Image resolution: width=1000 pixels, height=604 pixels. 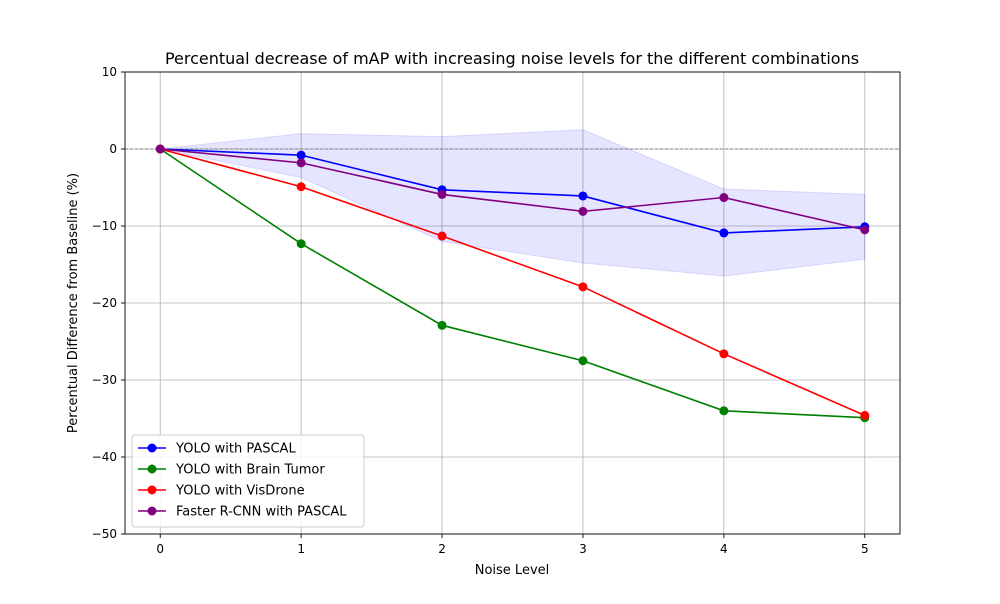 What do you see at coordinates (109, 72) in the screenshot?
I see `y-tick-label: 10` at bounding box center [109, 72].